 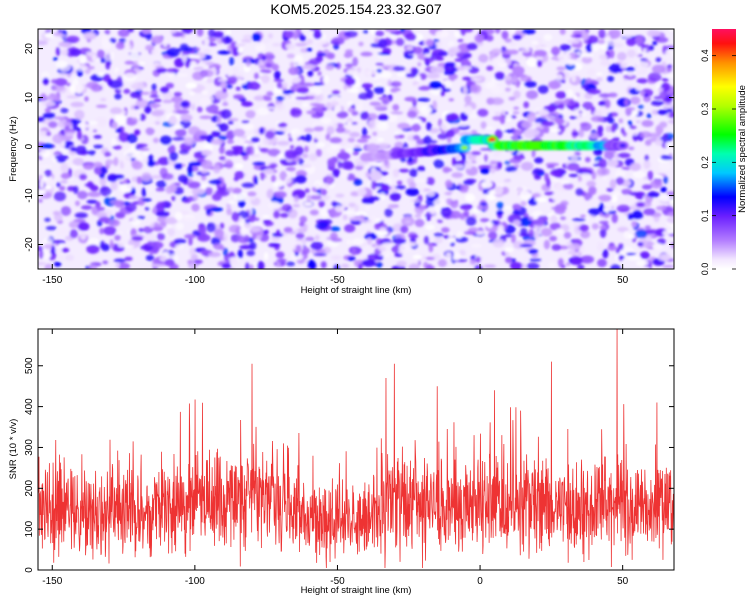 I want to click on x-tick-label: 0, so click(x=480, y=280).